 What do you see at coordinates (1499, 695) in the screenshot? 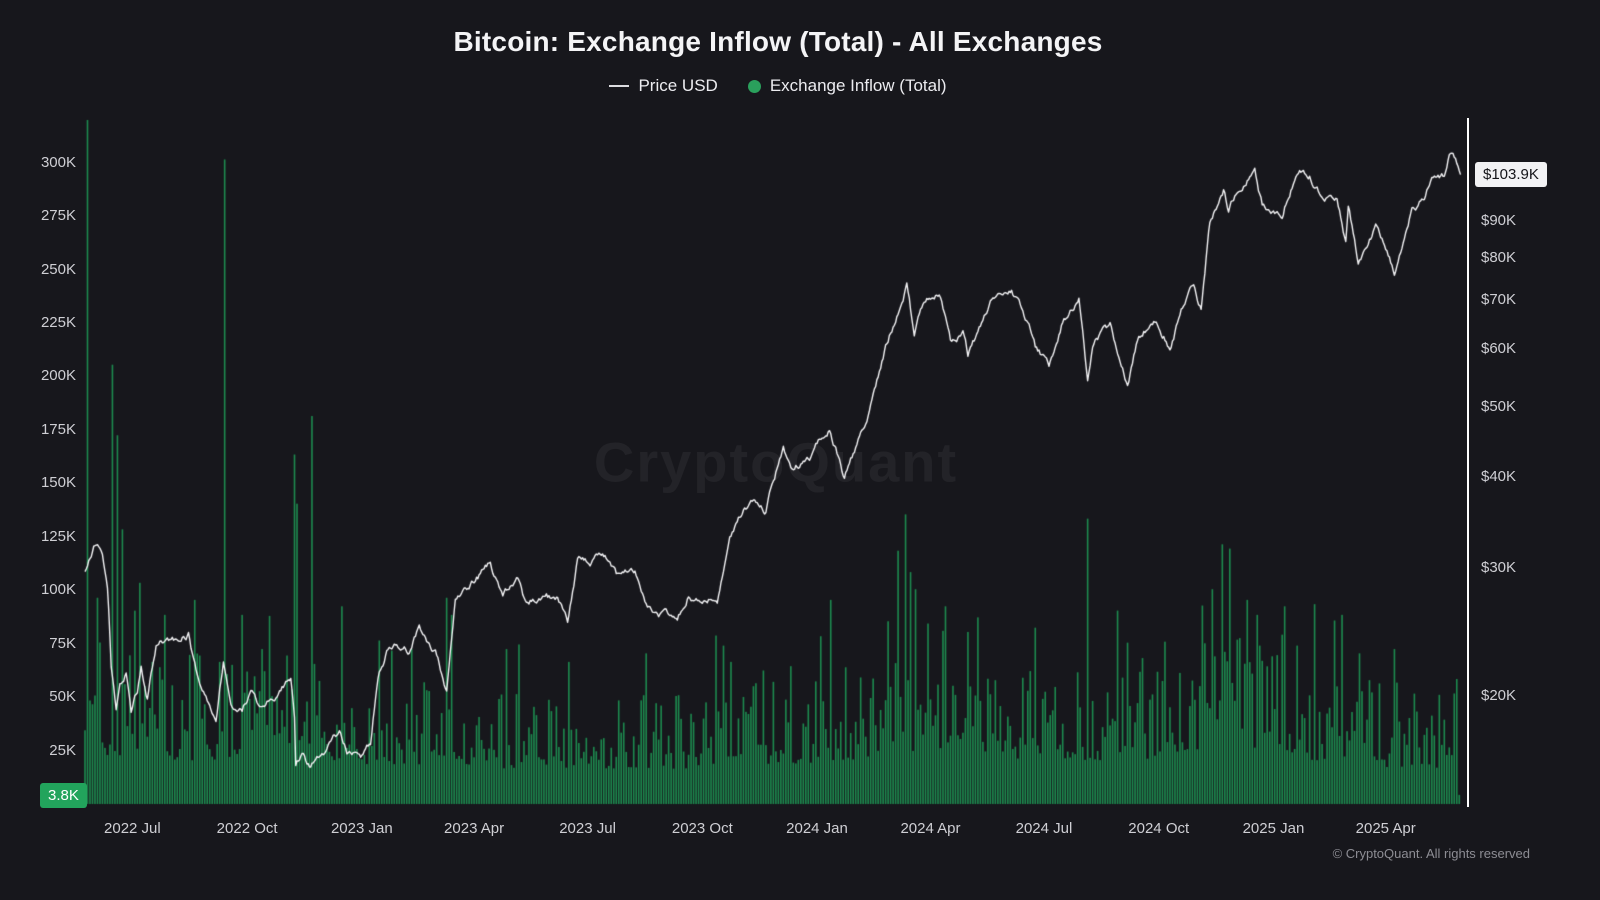
I see `y-axis-right-tick-label: $20K` at bounding box center [1499, 695].